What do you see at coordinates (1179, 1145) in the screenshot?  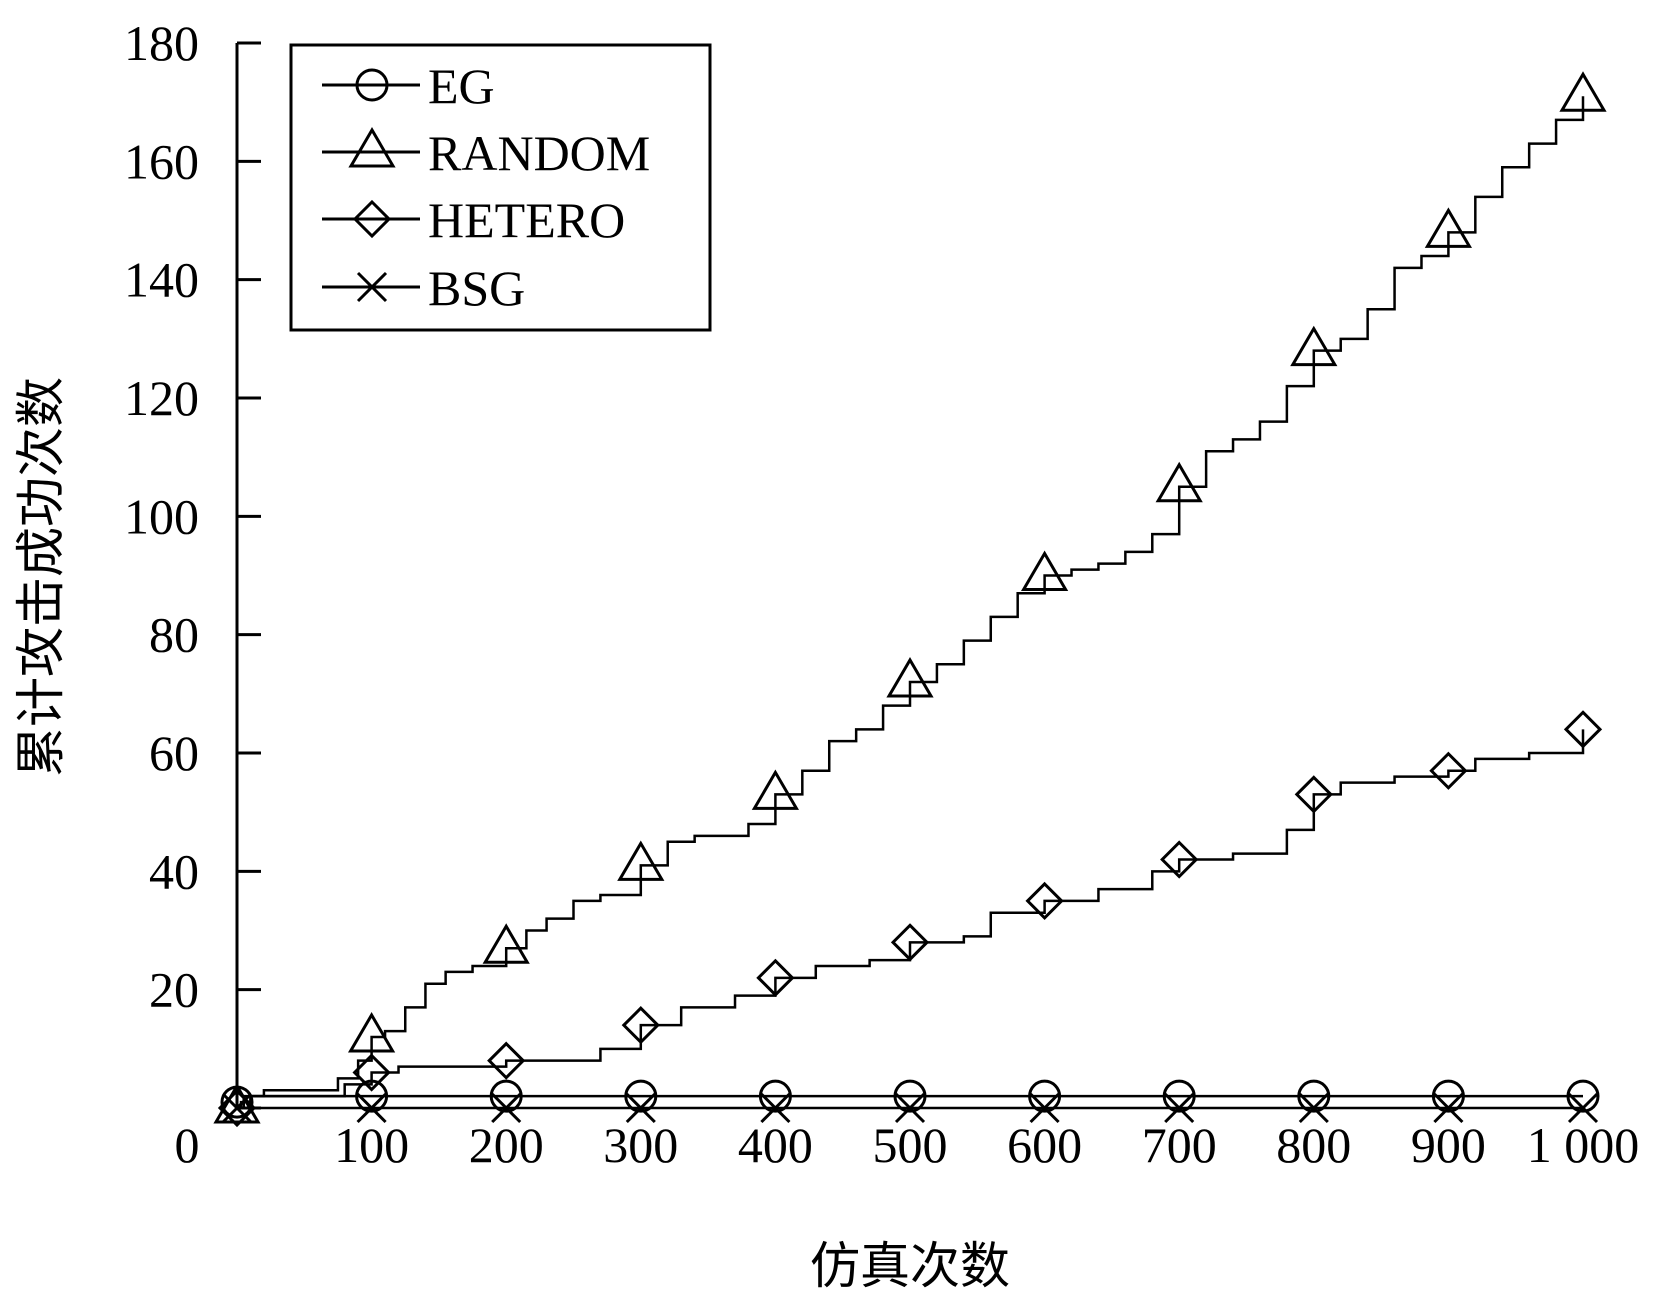 I see `x-tick-label: 700` at bounding box center [1179, 1145].